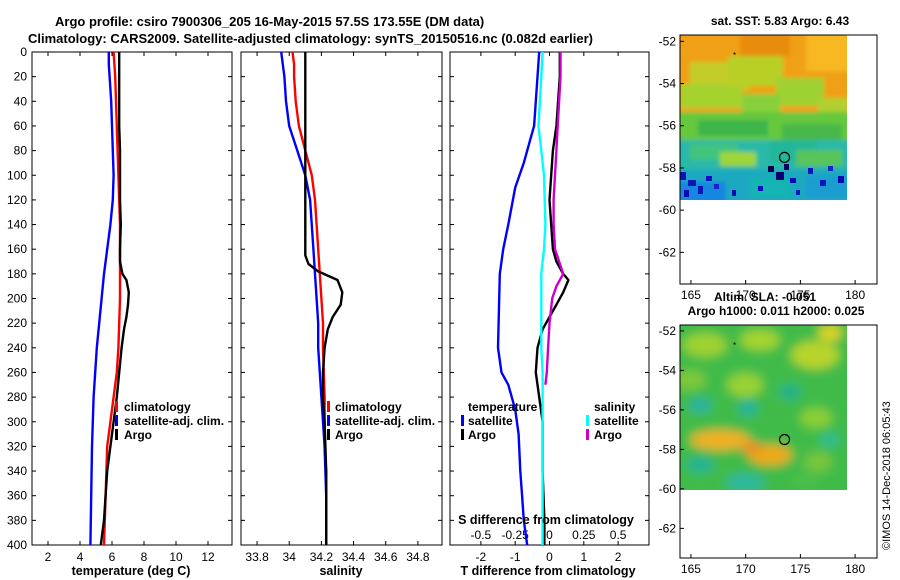  Describe the element at coordinates (17, 200) in the screenshot. I see `depth-tick-label: 120` at that location.